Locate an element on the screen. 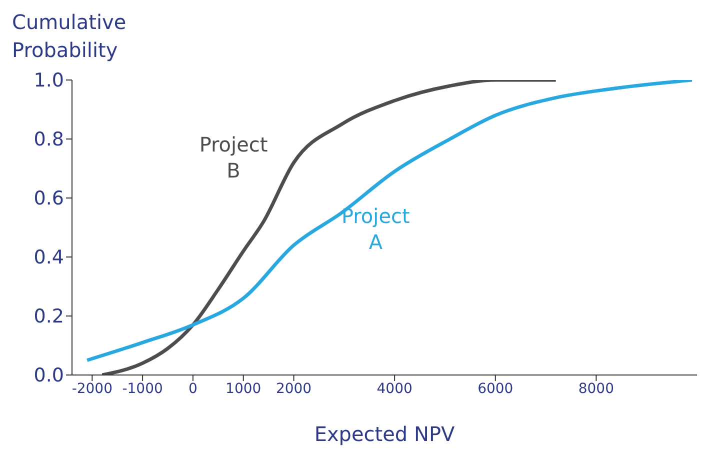 This screenshot has width=725, height=463. y-tick-label: 1.0 is located at coordinates (49, 81).